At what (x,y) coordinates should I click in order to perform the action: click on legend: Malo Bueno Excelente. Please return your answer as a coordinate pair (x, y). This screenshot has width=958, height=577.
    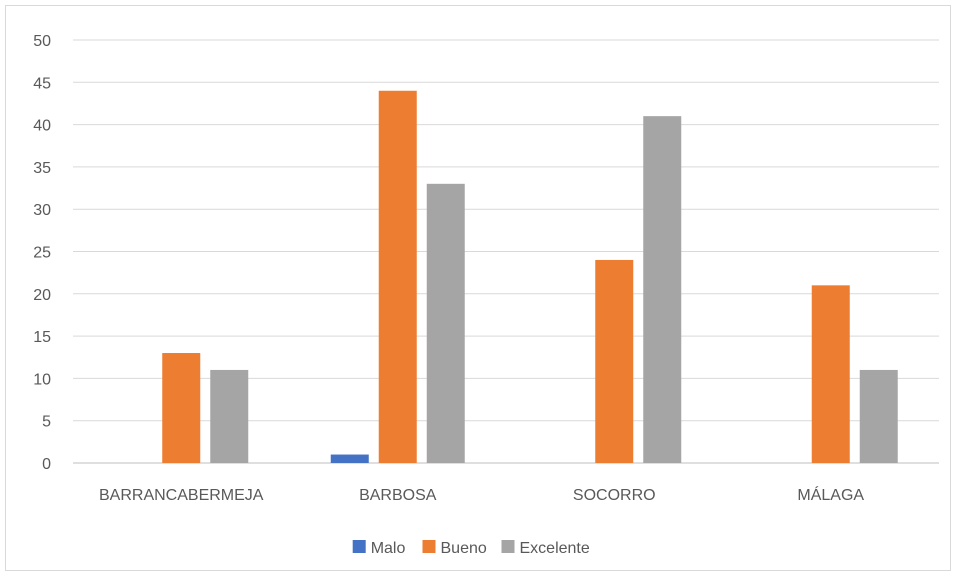
    Looking at the image, I should click on (471, 548).